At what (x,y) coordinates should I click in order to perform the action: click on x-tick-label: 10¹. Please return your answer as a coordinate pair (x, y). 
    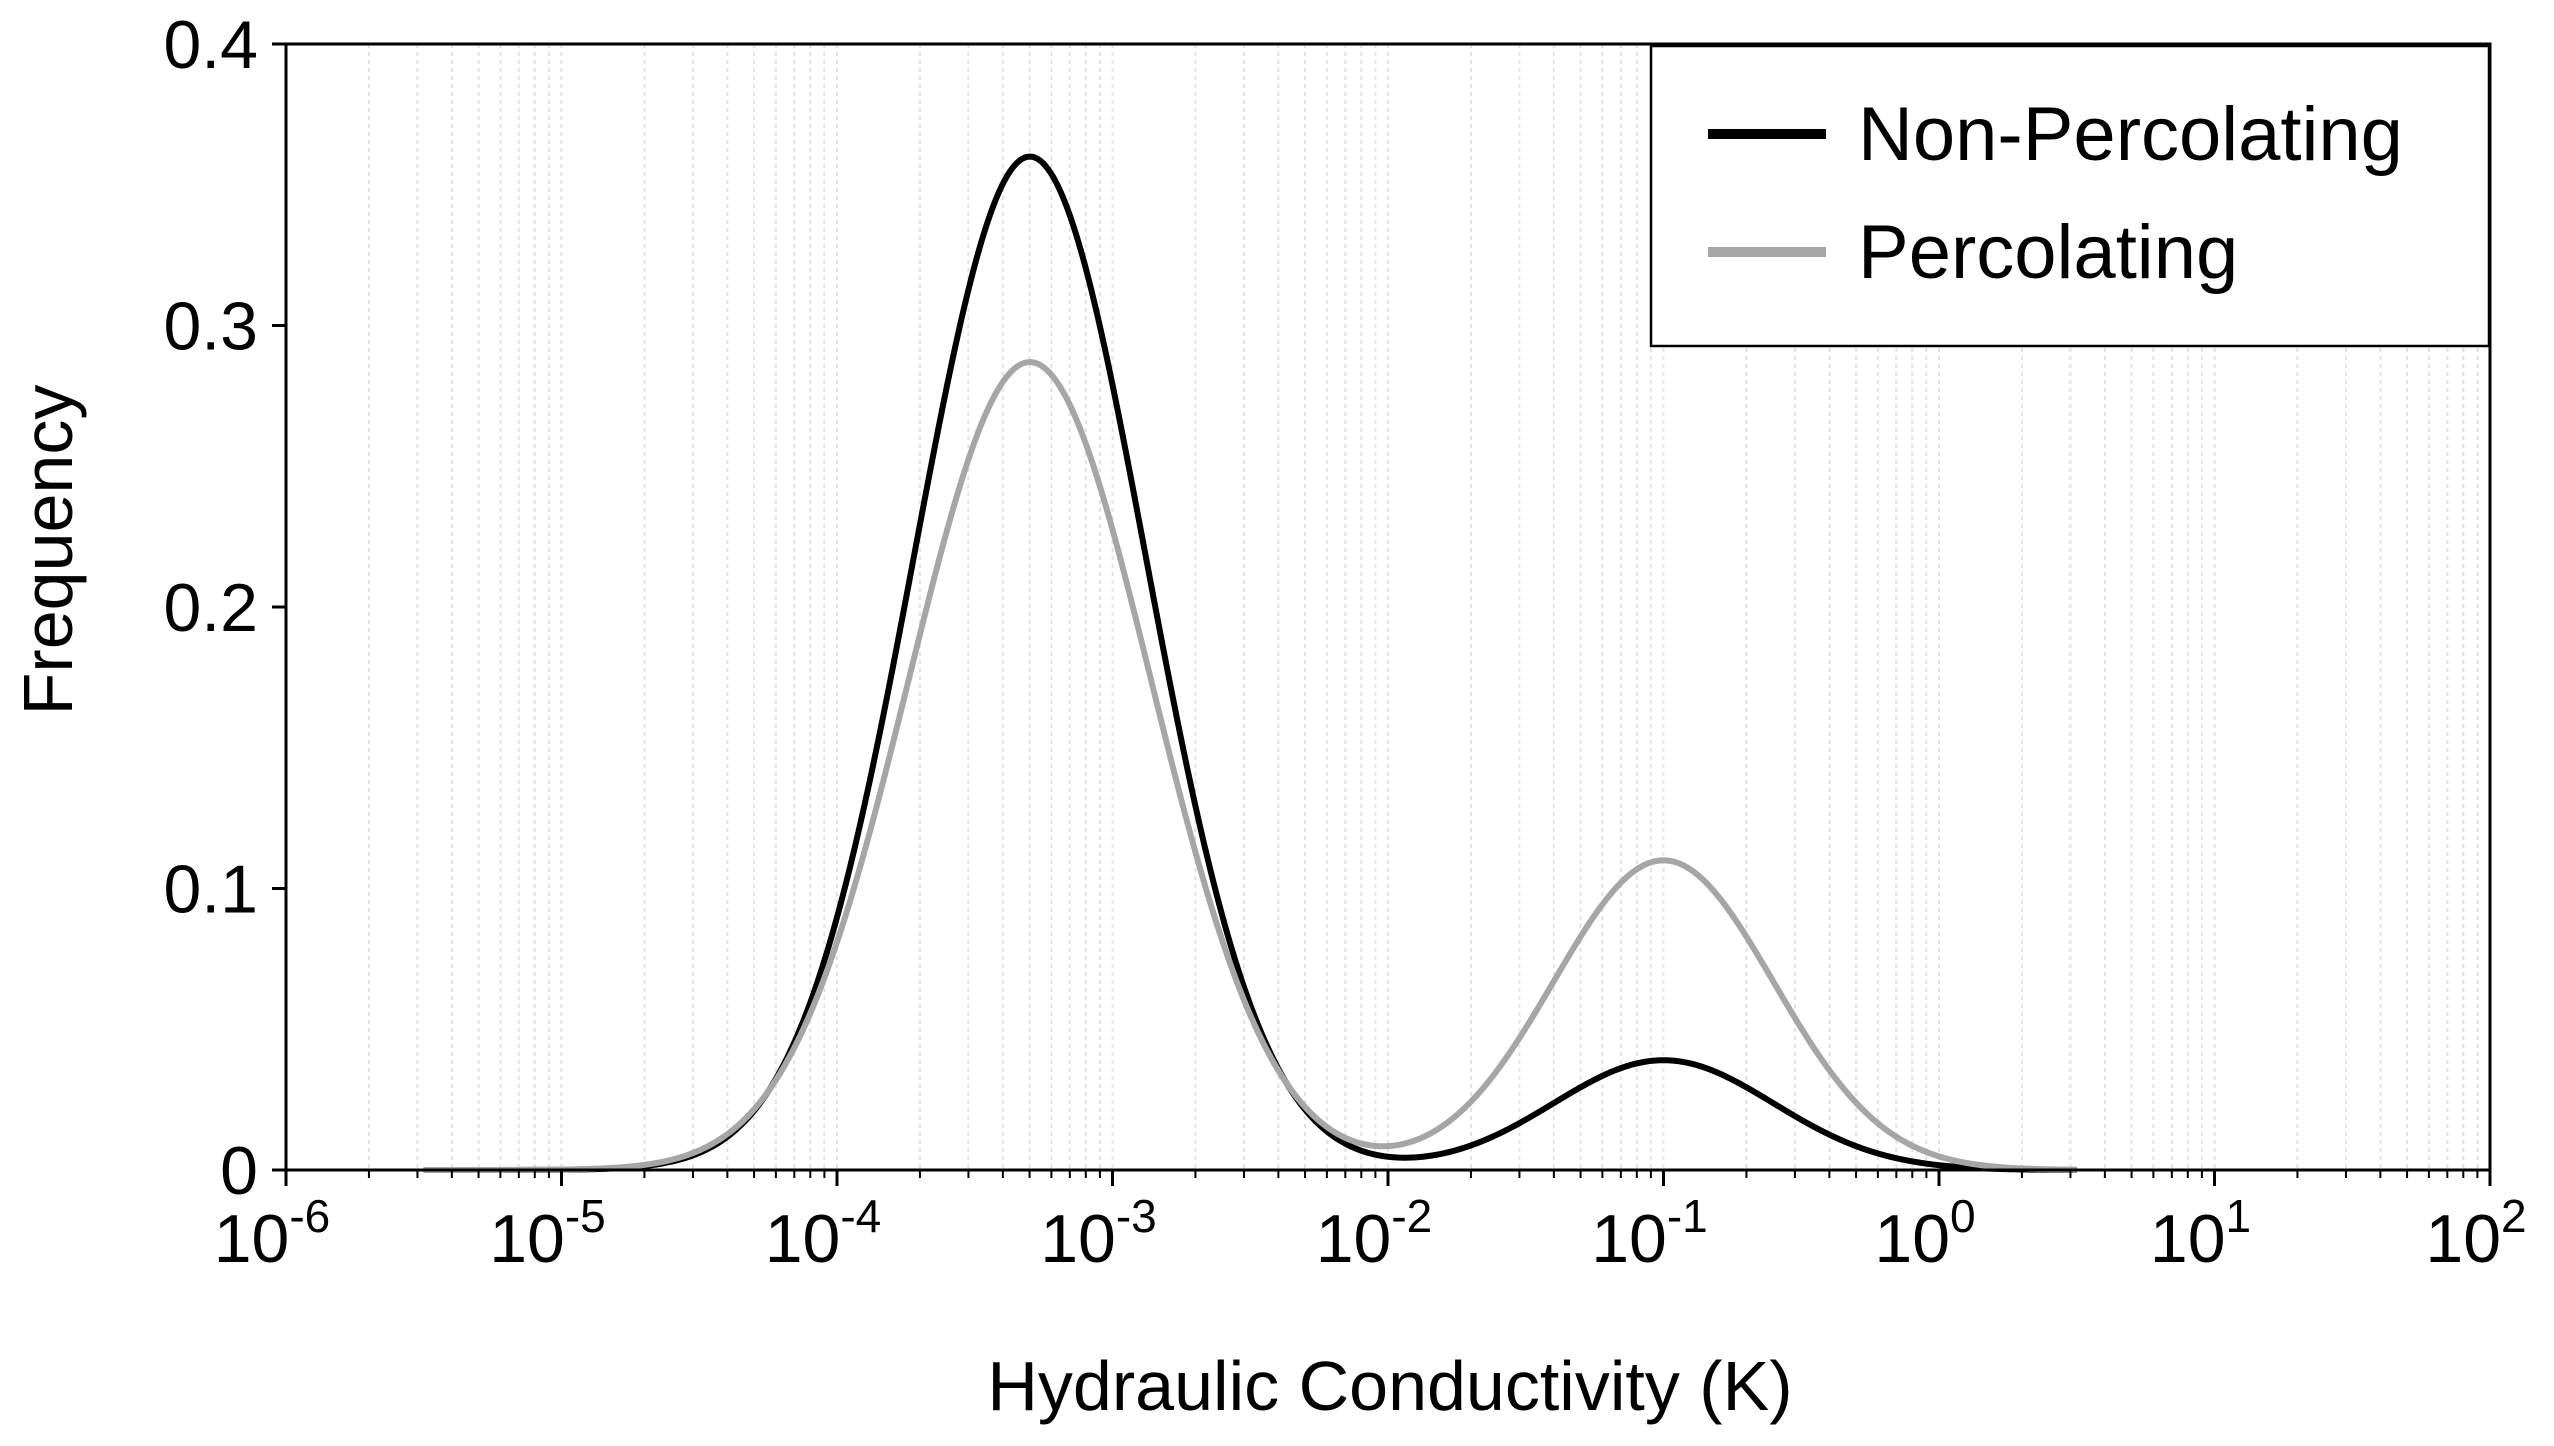
    Looking at the image, I should click on (2200, 1233).